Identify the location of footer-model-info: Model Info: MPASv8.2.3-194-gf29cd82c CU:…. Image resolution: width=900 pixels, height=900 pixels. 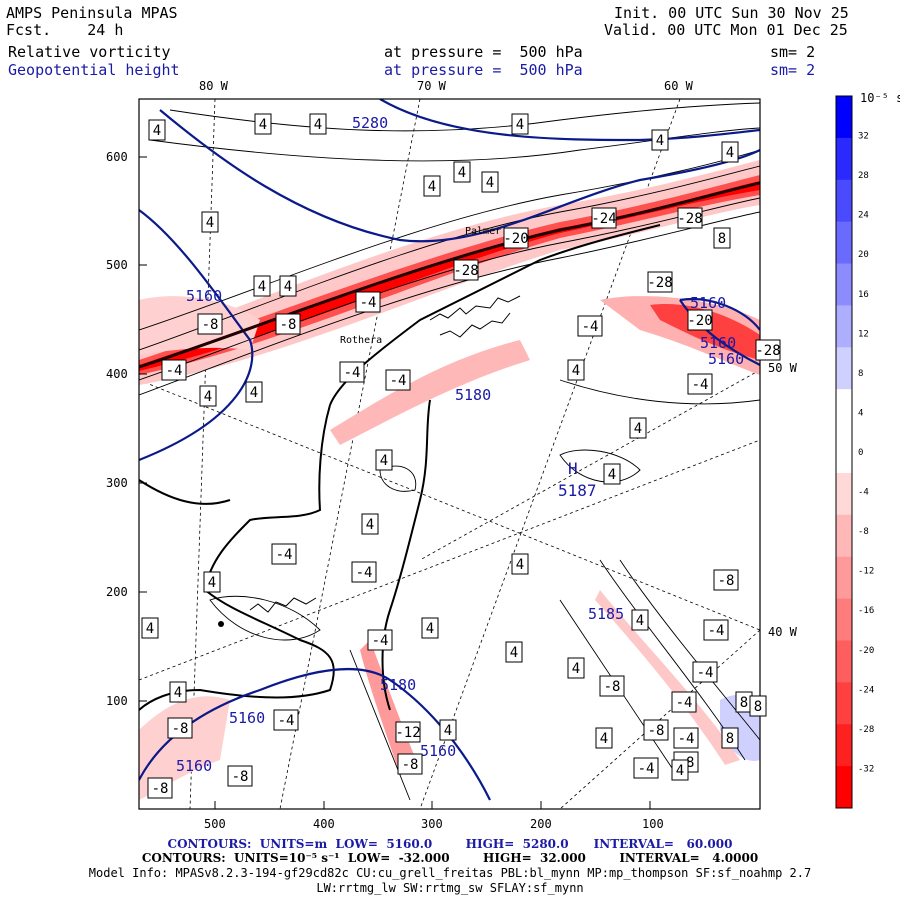
(450, 873).